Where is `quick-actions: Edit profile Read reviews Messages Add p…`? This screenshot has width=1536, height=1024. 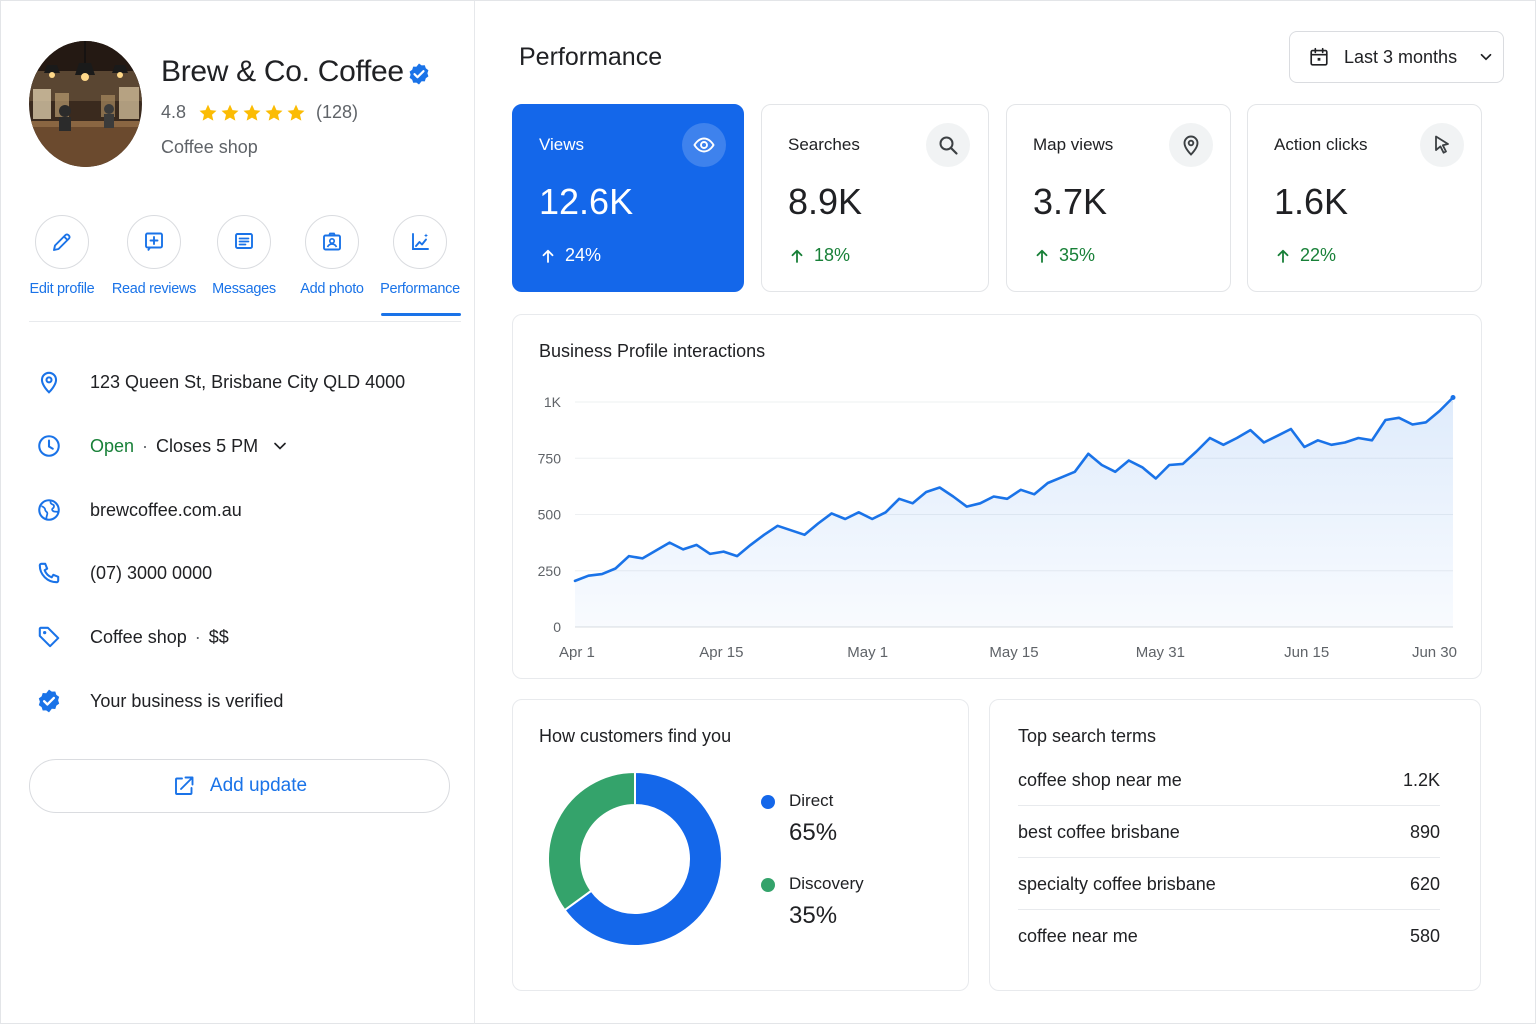 quick-actions: Edit profile Read reviews Messages Add p… is located at coordinates (242, 265).